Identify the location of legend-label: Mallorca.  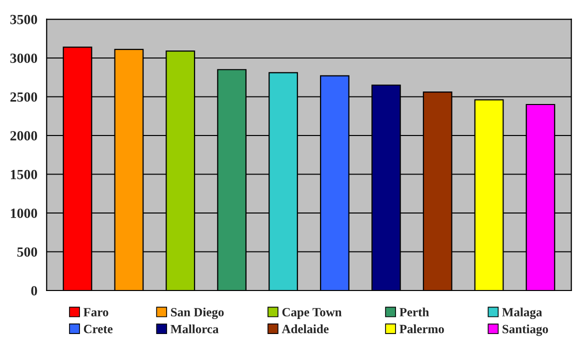
(194, 329).